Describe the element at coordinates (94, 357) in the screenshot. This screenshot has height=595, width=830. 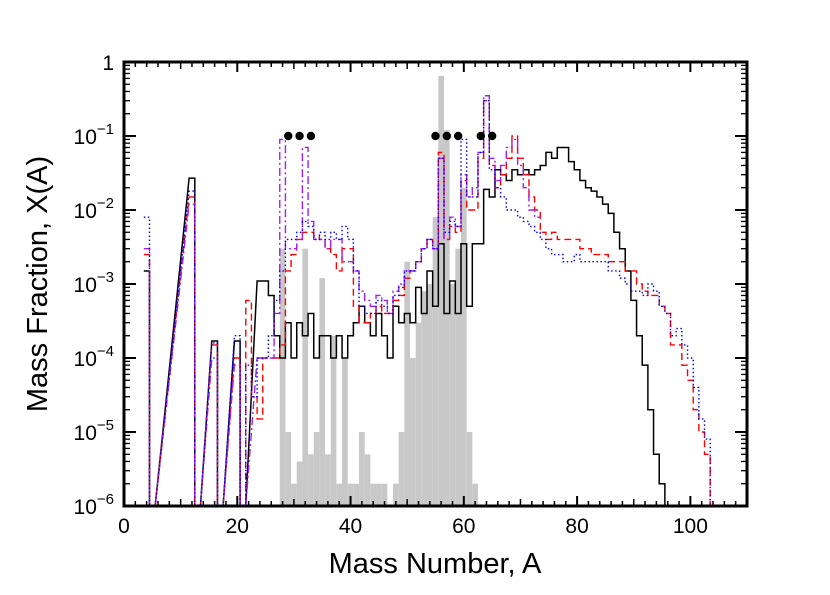
I see `y-tick-label: 10⁻⁴` at that location.